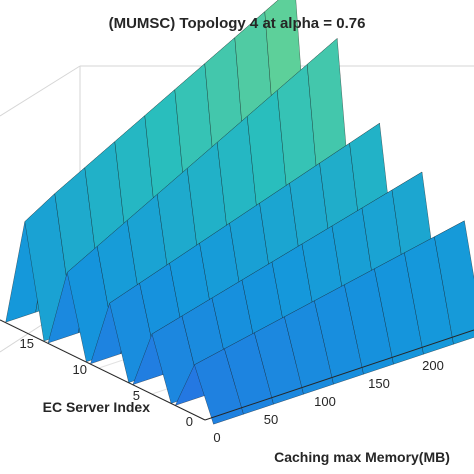  Describe the element at coordinates (237, 23) in the screenshot. I see `chart-title: (MUMSC) Topology 4 at alpha = 0.76` at that location.